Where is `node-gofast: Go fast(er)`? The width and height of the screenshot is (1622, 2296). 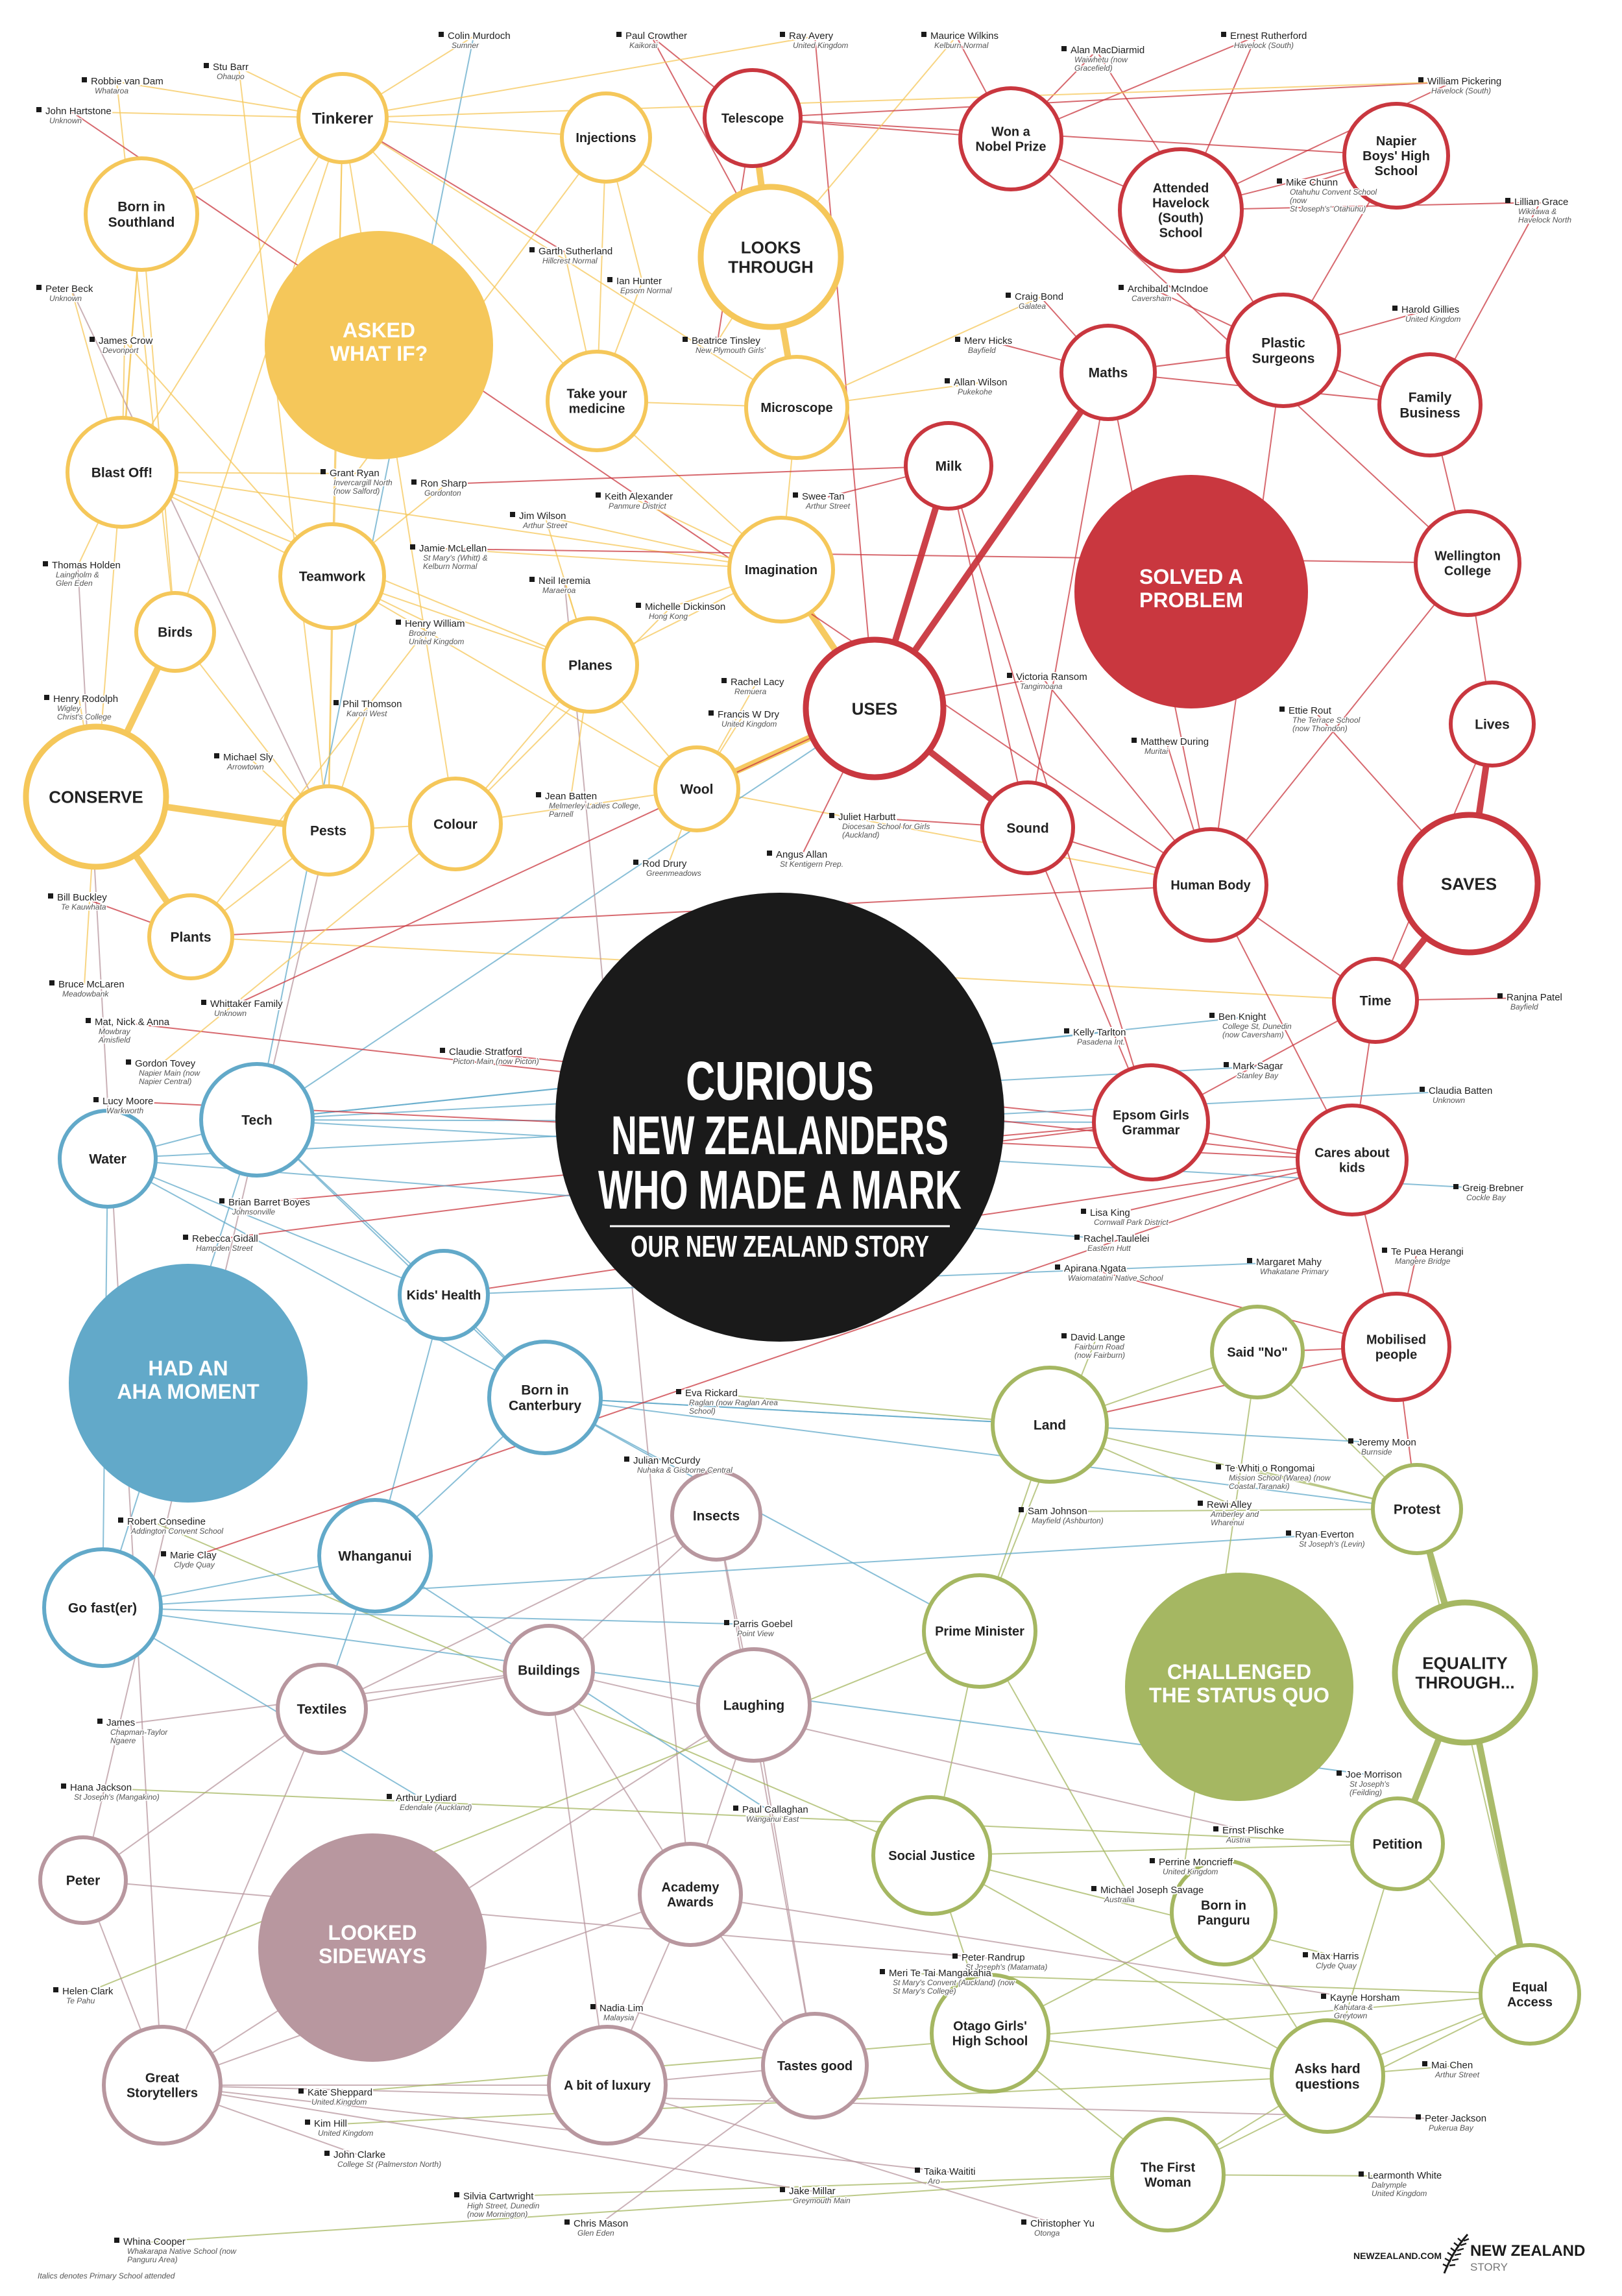
node-gofast: Go fast(er) is located at coordinates (103, 1607).